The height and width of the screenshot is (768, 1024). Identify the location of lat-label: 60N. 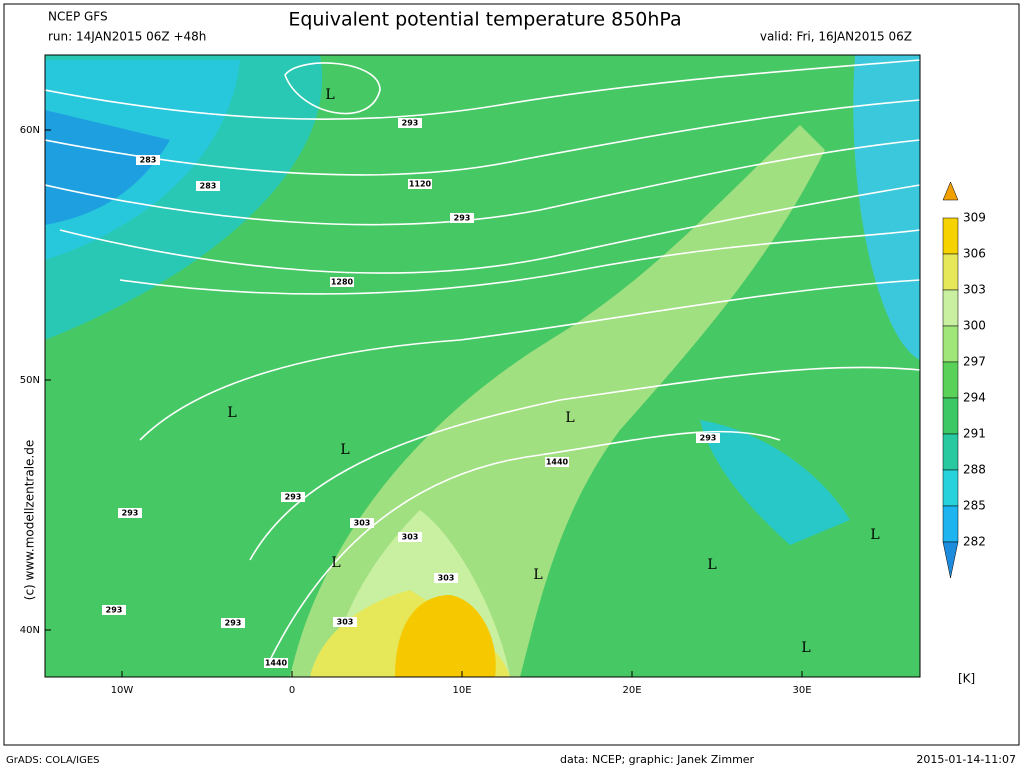
(30, 130).